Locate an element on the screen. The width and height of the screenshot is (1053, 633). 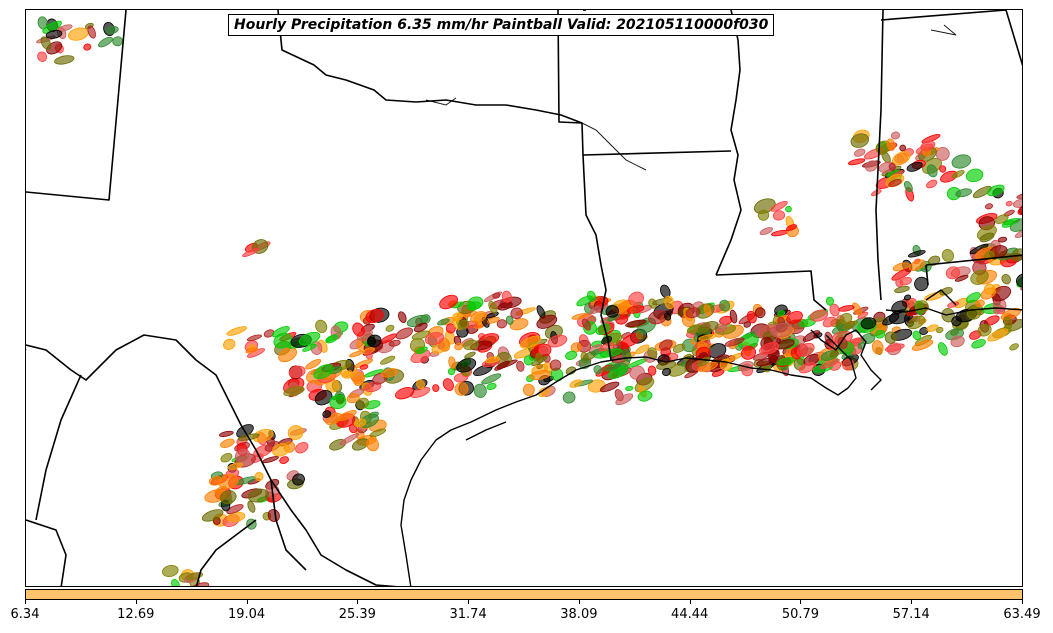
river-lake-texoma is located at coordinates (441, 101).